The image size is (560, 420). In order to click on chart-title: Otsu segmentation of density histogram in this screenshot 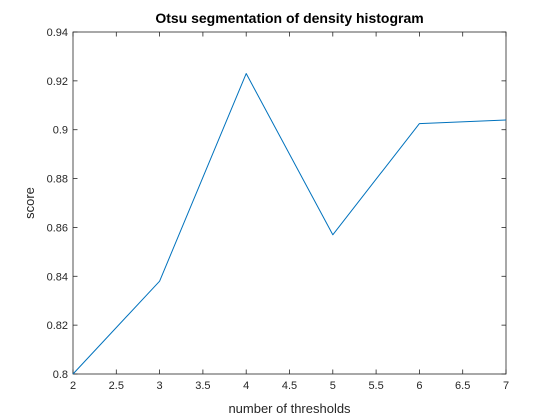, I will do `click(289, 18)`.